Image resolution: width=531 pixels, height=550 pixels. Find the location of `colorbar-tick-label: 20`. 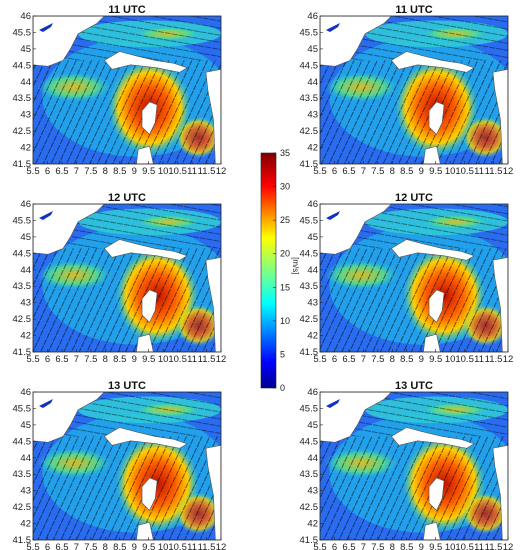

colorbar-tick-label: 20 is located at coordinates (285, 254).